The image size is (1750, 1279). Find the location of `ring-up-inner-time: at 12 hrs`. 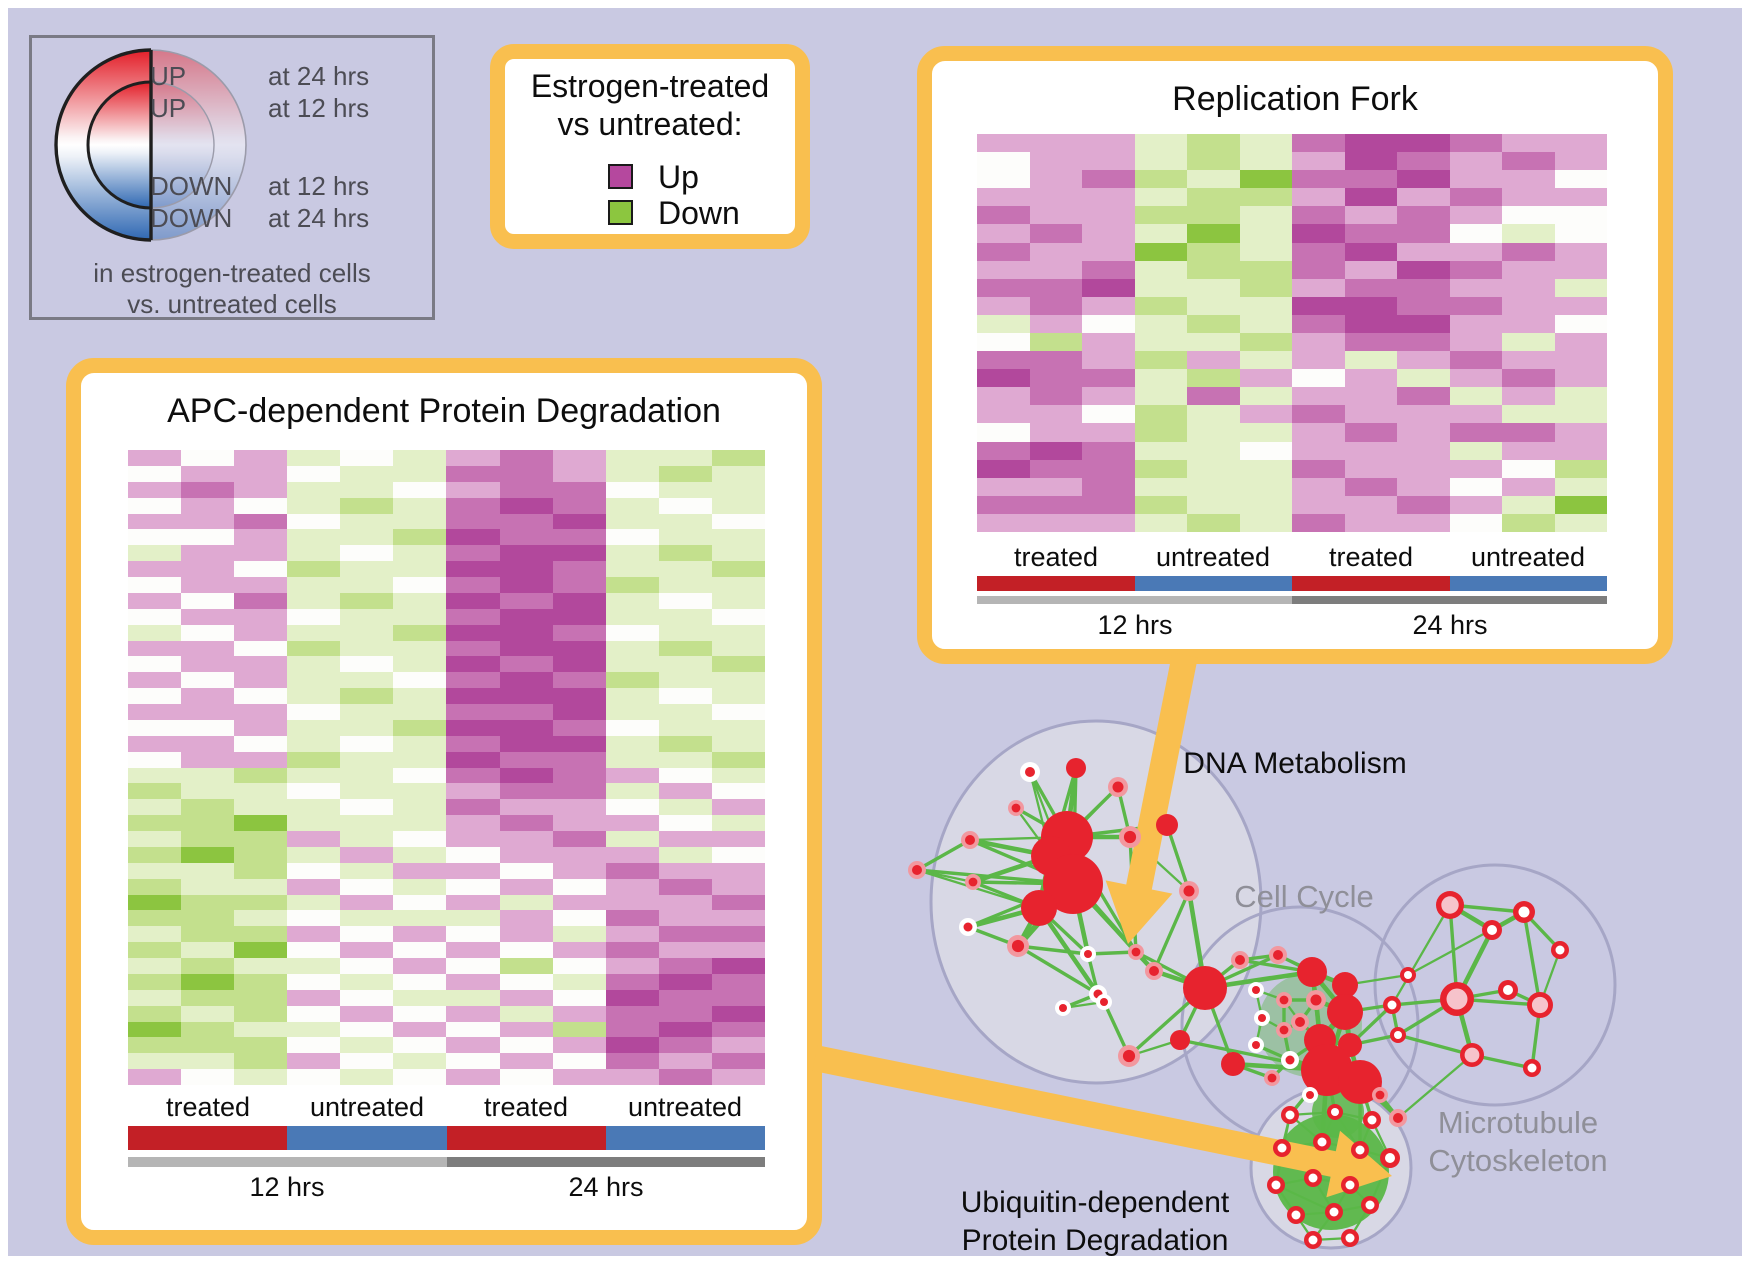

ring-up-inner-time: at 12 hrs is located at coordinates (319, 108).